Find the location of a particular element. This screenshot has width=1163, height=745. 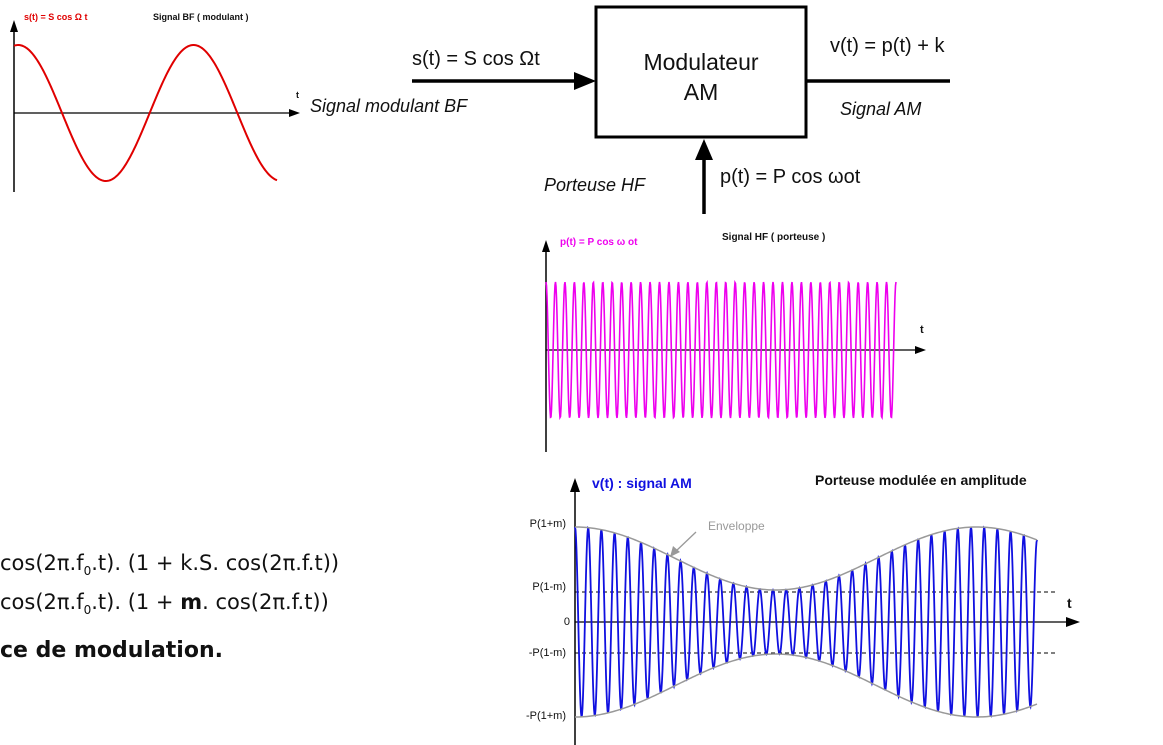

carrier-formula: p(t) = P cos ωot is located at coordinates (790, 177).